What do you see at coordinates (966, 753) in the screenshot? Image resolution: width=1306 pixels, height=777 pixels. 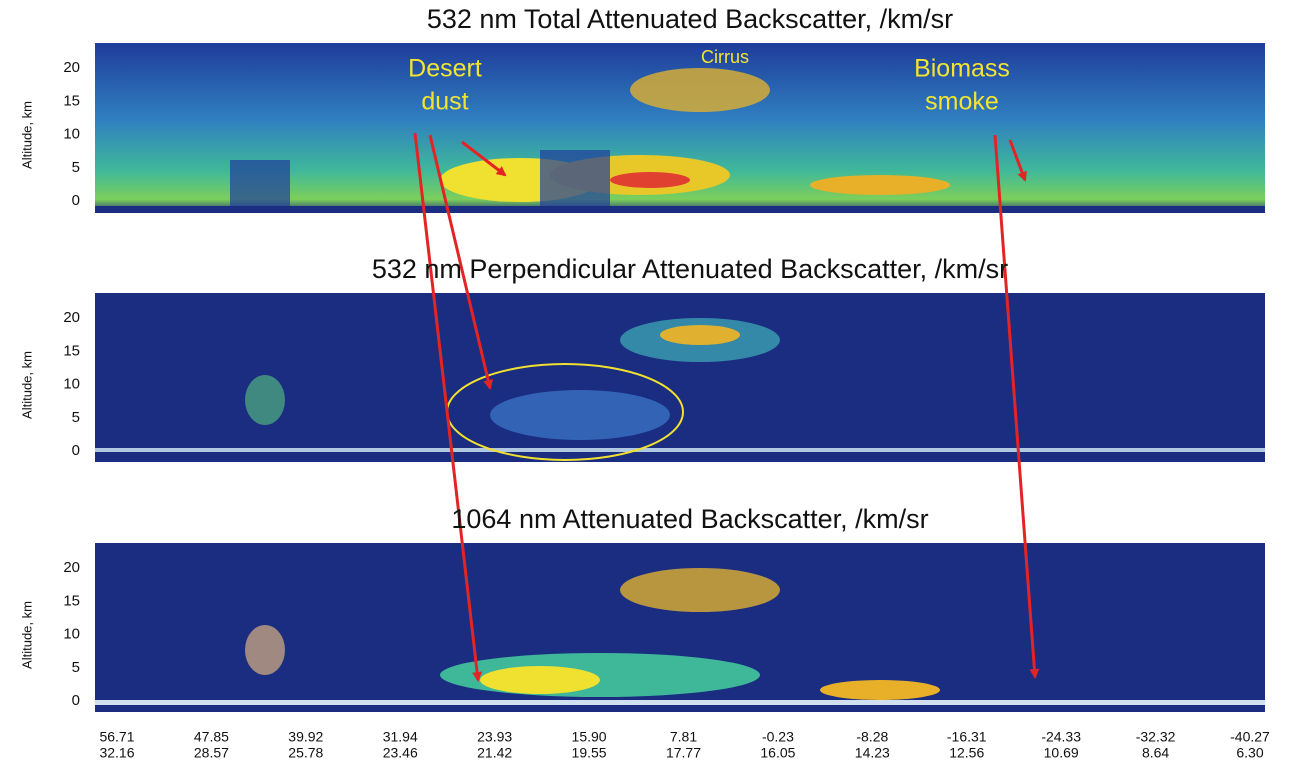 I see `longitude-label: 12.56` at bounding box center [966, 753].